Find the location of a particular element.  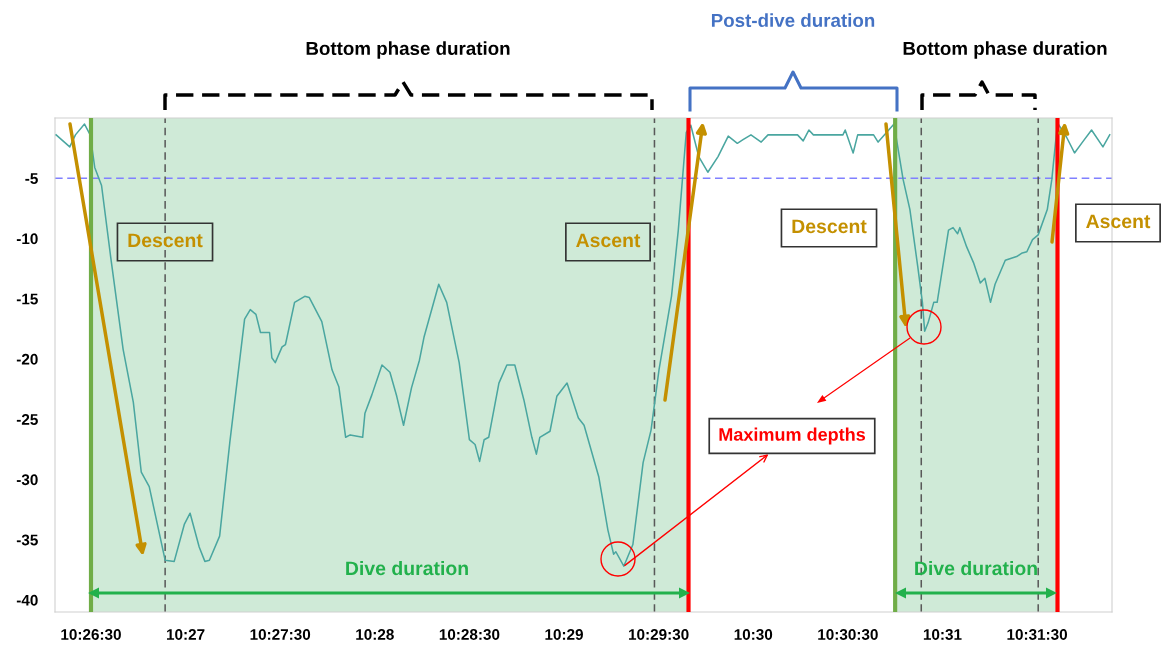

x-tick-label: 10:31:30 is located at coordinates (1037, 634).